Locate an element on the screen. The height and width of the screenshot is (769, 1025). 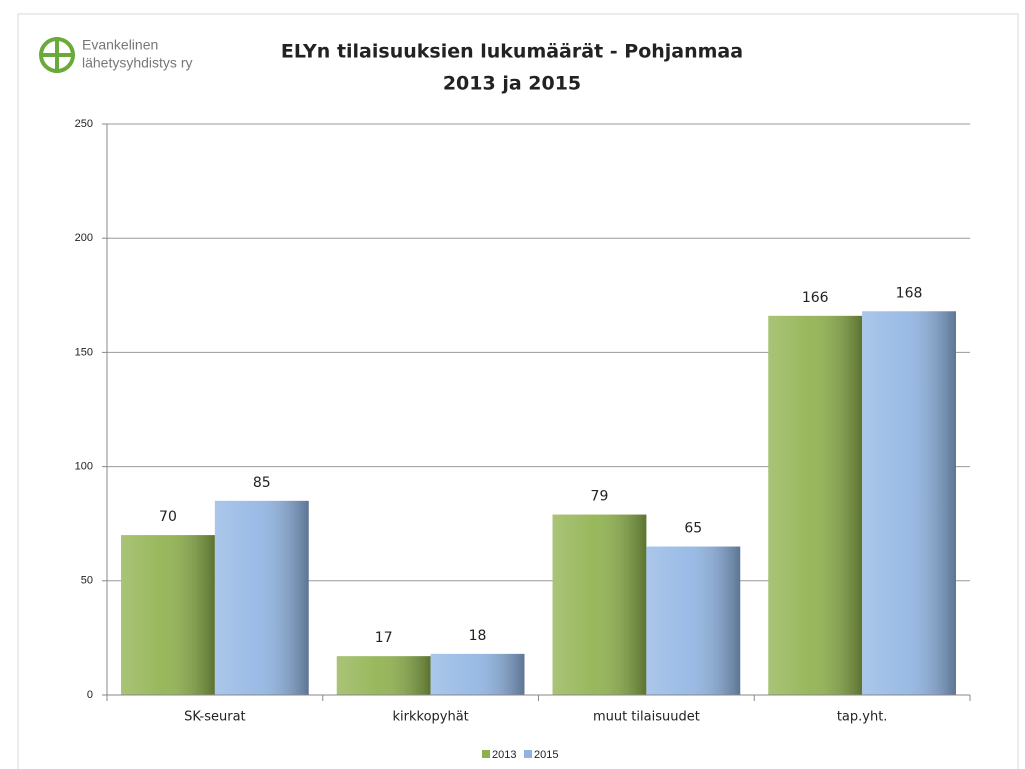
value-label: 85 is located at coordinates (262, 483).